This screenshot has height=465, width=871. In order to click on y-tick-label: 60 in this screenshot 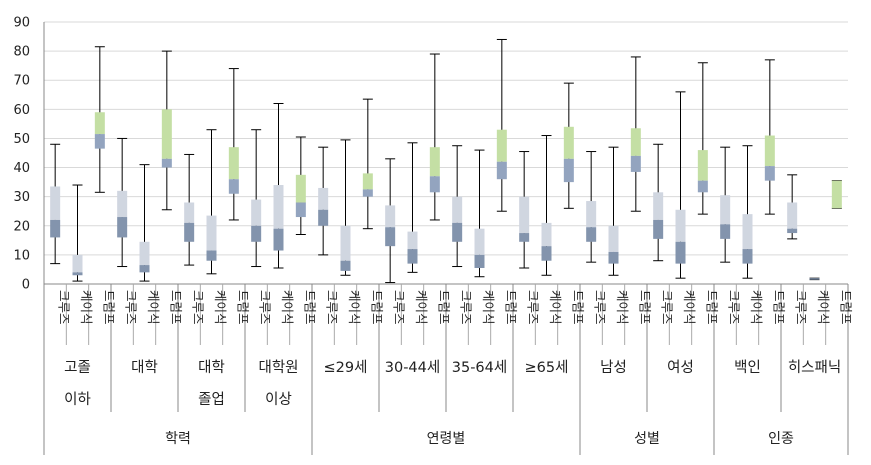, I will do `click(21, 110)`.